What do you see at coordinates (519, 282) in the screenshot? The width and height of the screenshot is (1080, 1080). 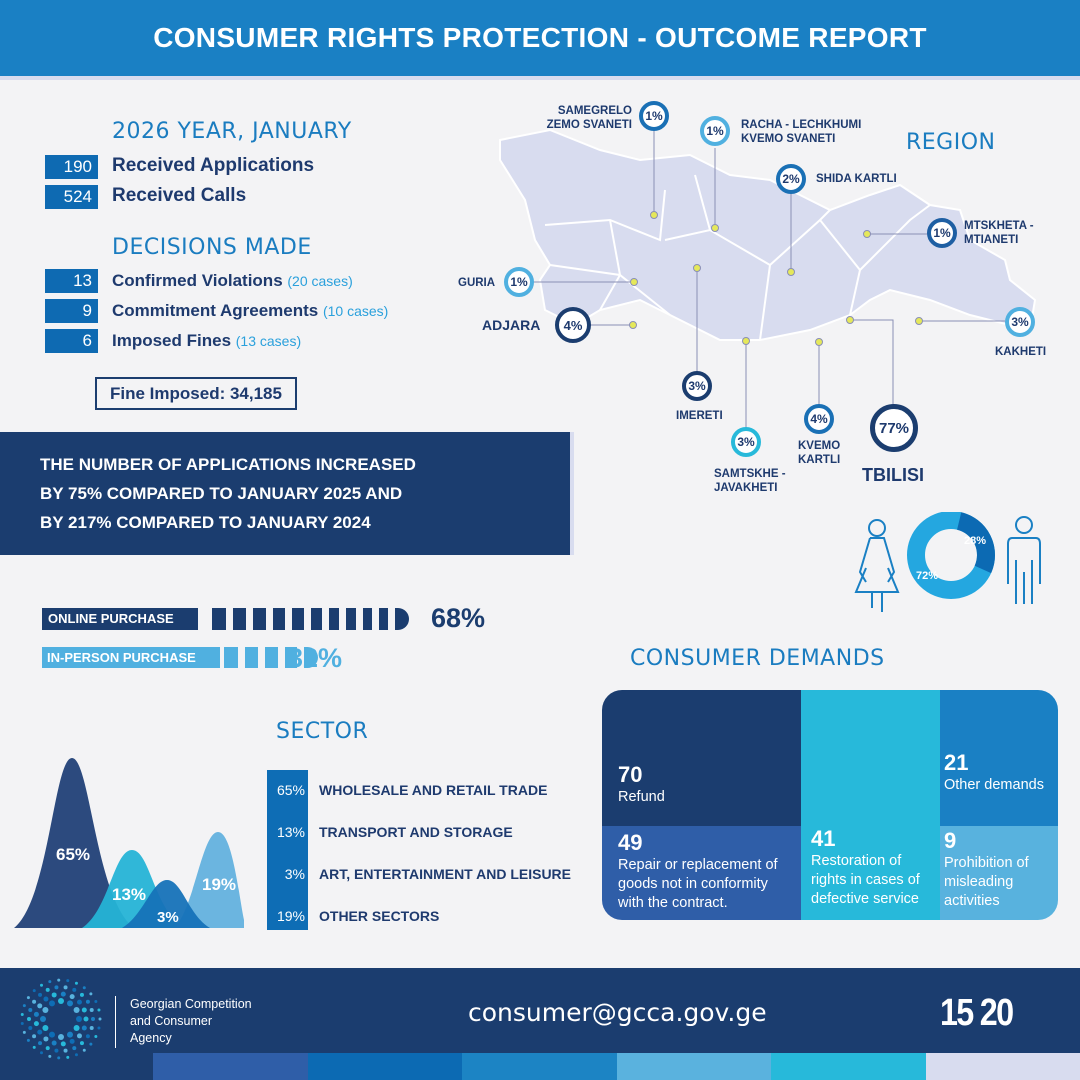 I see `pin-guria: 1%` at bounding box center [519, 282].